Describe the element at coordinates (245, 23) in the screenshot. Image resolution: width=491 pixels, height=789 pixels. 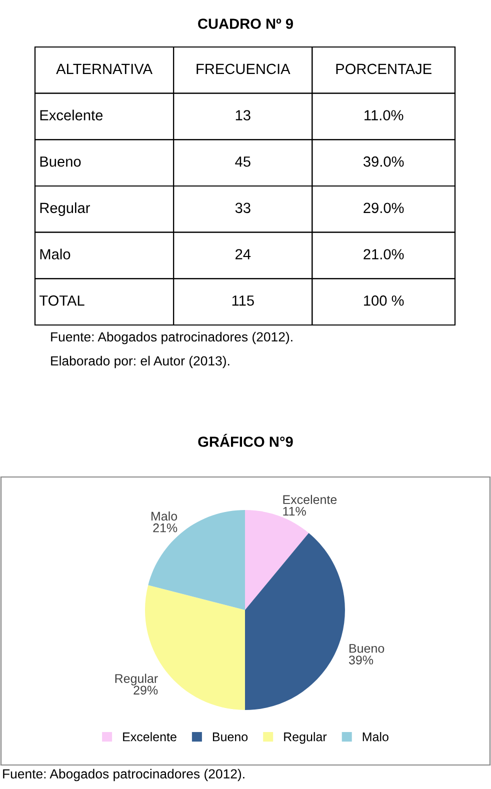
I see `text: CUADRO Nº 9` at that location.